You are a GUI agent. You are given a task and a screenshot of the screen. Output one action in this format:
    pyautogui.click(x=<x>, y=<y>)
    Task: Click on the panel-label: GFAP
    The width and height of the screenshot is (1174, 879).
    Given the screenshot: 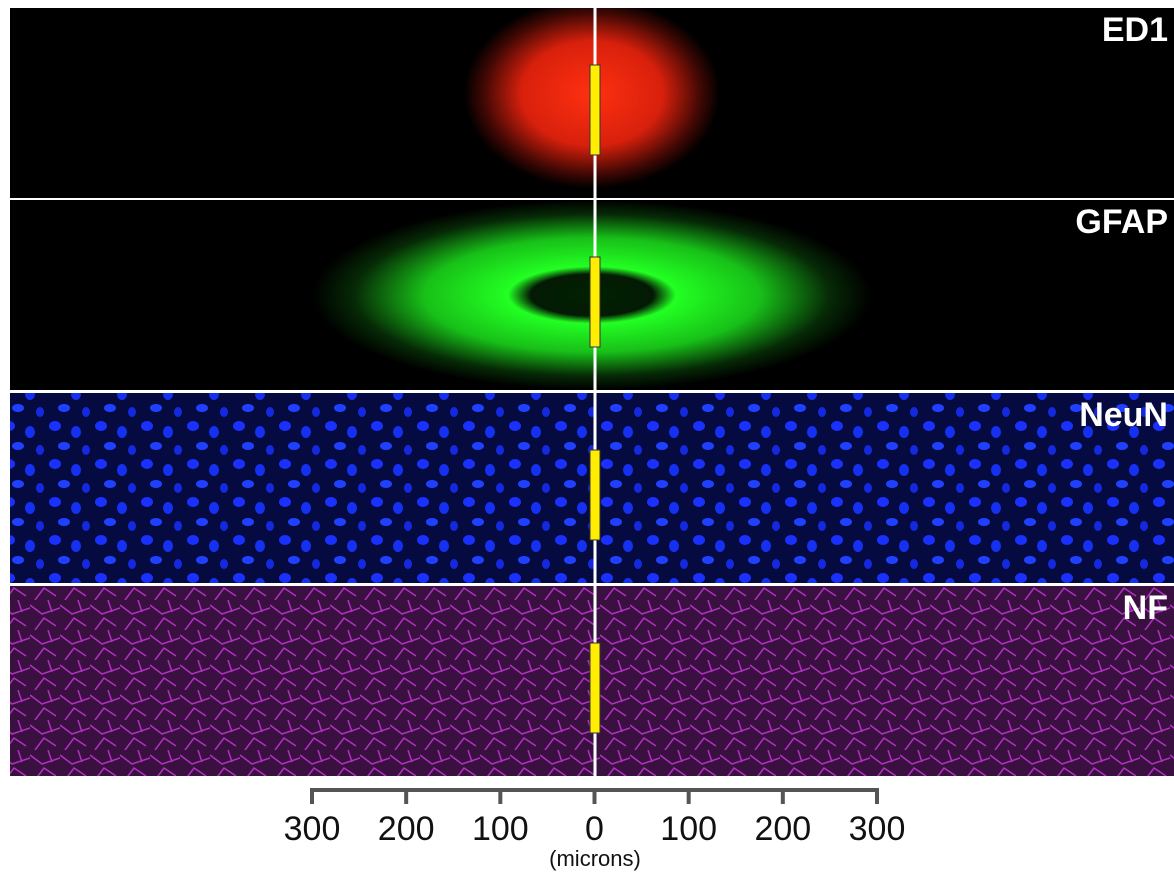 What is the action you would take?
    pyautogui.click(x=1121, y=222)
    